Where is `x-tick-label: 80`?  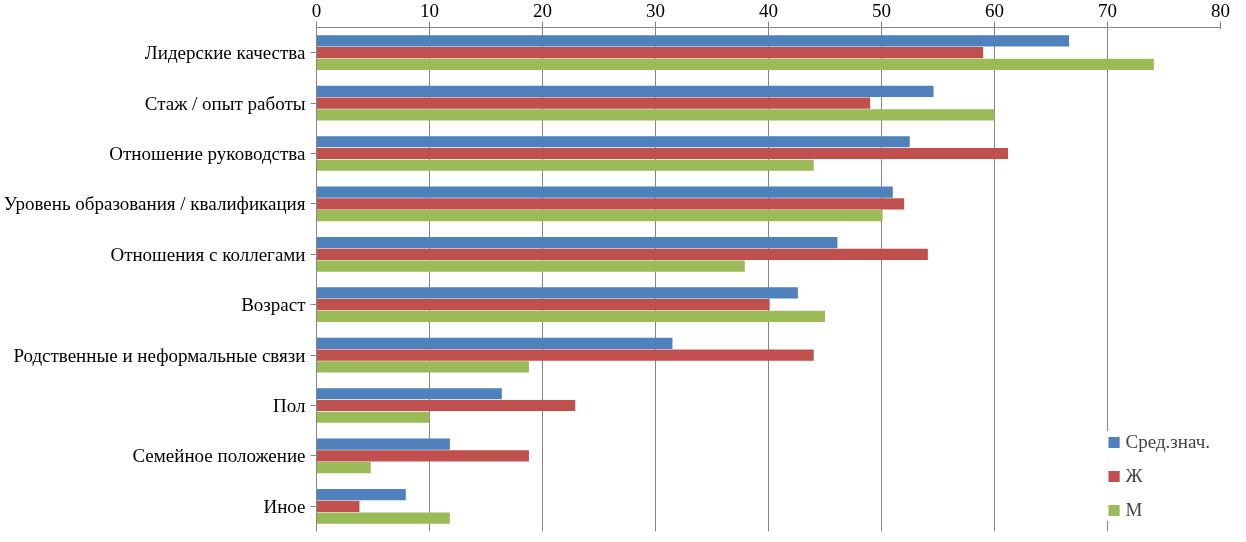
x-tick-label: 80 is located at coordinates (1220, 10).